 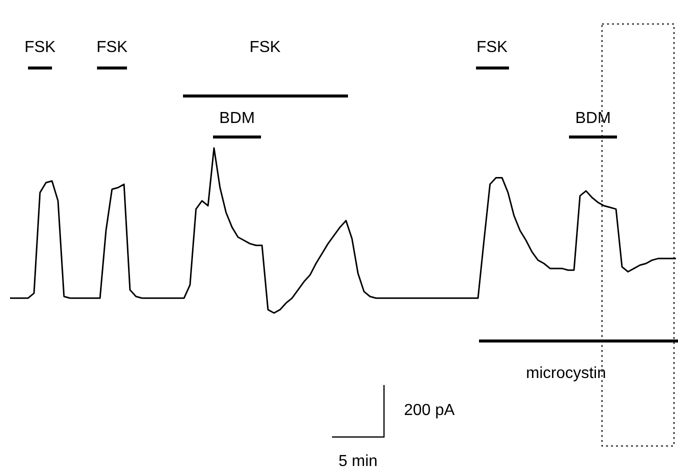 I want to click on text: 5 min, so click(x=358, y=461).